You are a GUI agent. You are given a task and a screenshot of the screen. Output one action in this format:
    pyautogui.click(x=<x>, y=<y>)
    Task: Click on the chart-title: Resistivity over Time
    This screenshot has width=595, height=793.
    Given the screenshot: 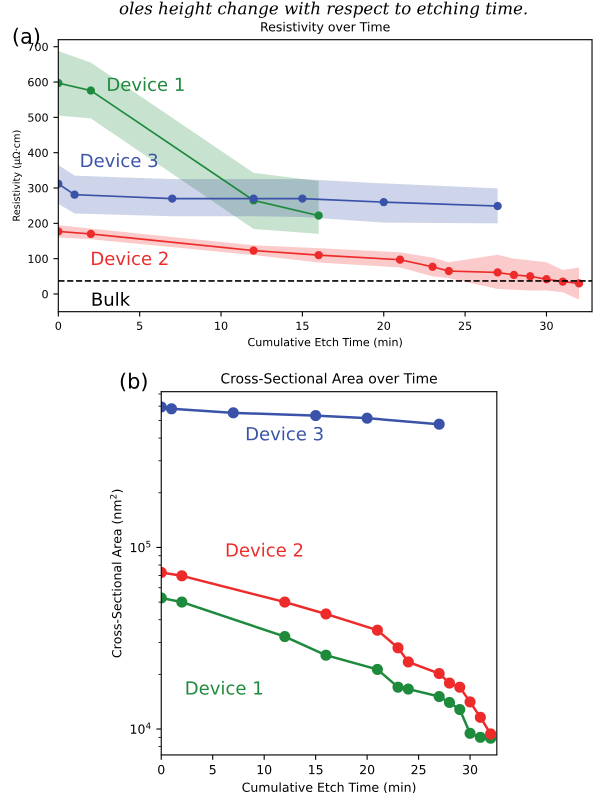 What is the action you would take?
    pyautogui.click(x=325, y=28)
    